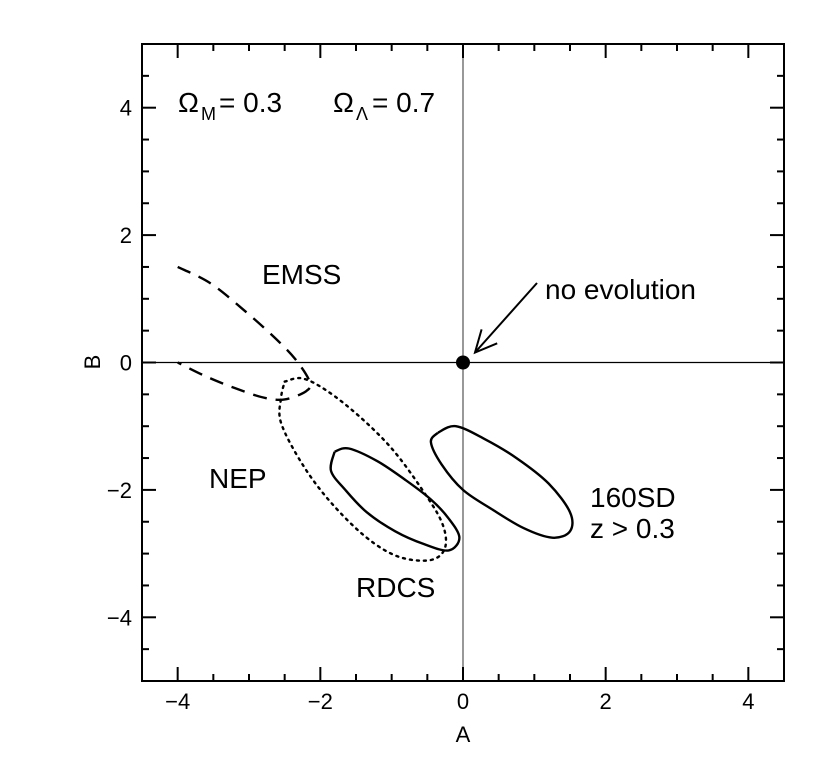 This screenshot has width=830, height=771. I want to click on nep-contour, so click(363, 469).